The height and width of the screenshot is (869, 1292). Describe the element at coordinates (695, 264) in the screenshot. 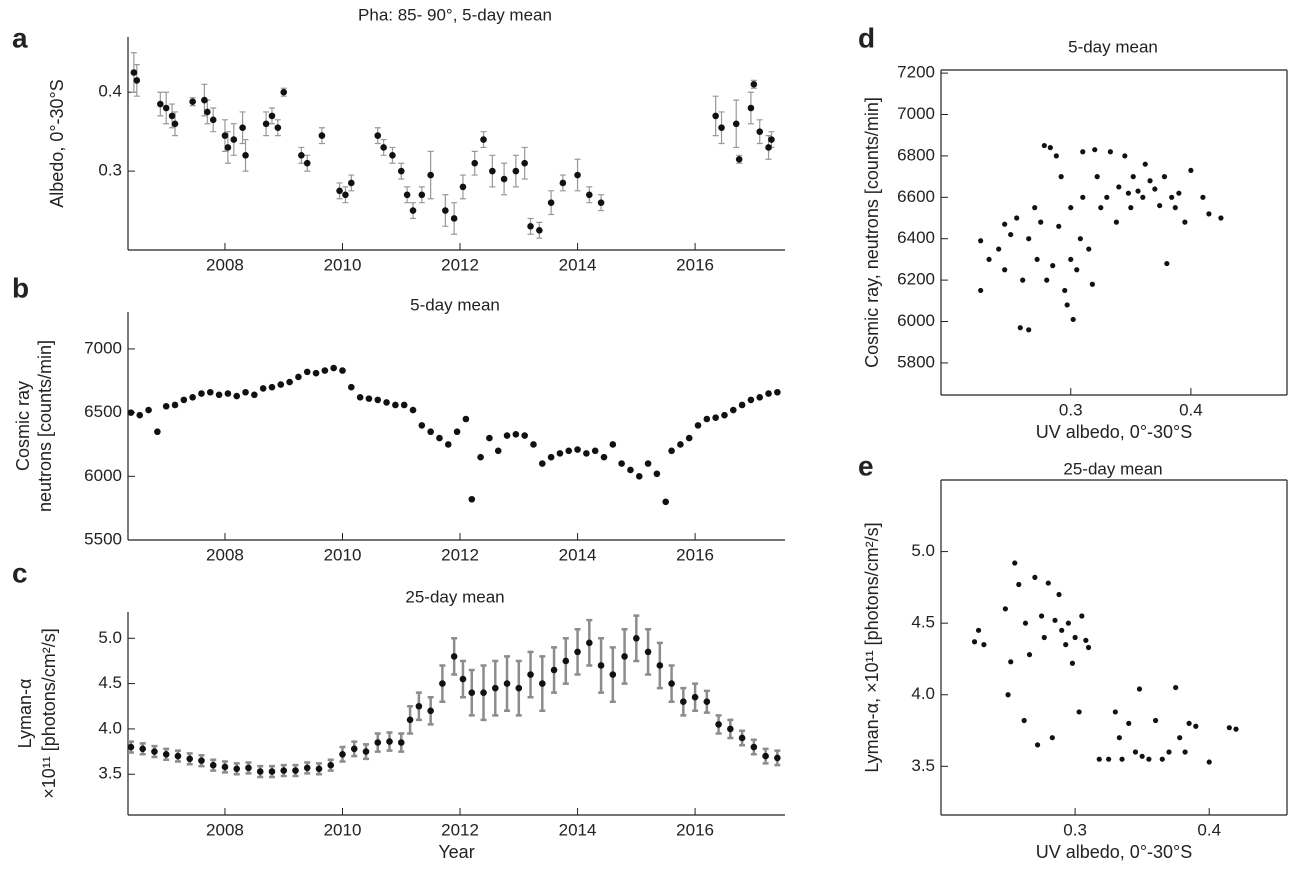

I see `x-tick-label: 2016` at that location.